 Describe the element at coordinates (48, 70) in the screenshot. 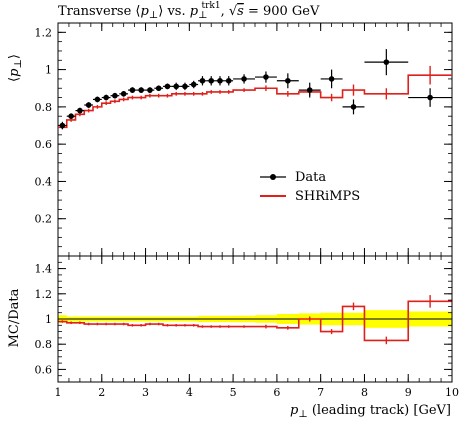

I see `main-y-tick-label: 1` at that location.